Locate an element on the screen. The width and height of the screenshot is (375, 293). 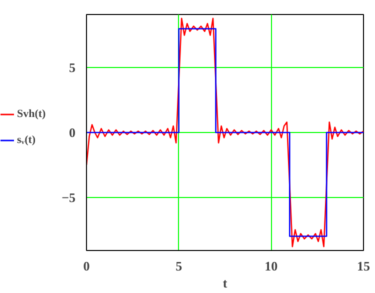
y-tick-label: −5 is located at coordinates (69, 197).